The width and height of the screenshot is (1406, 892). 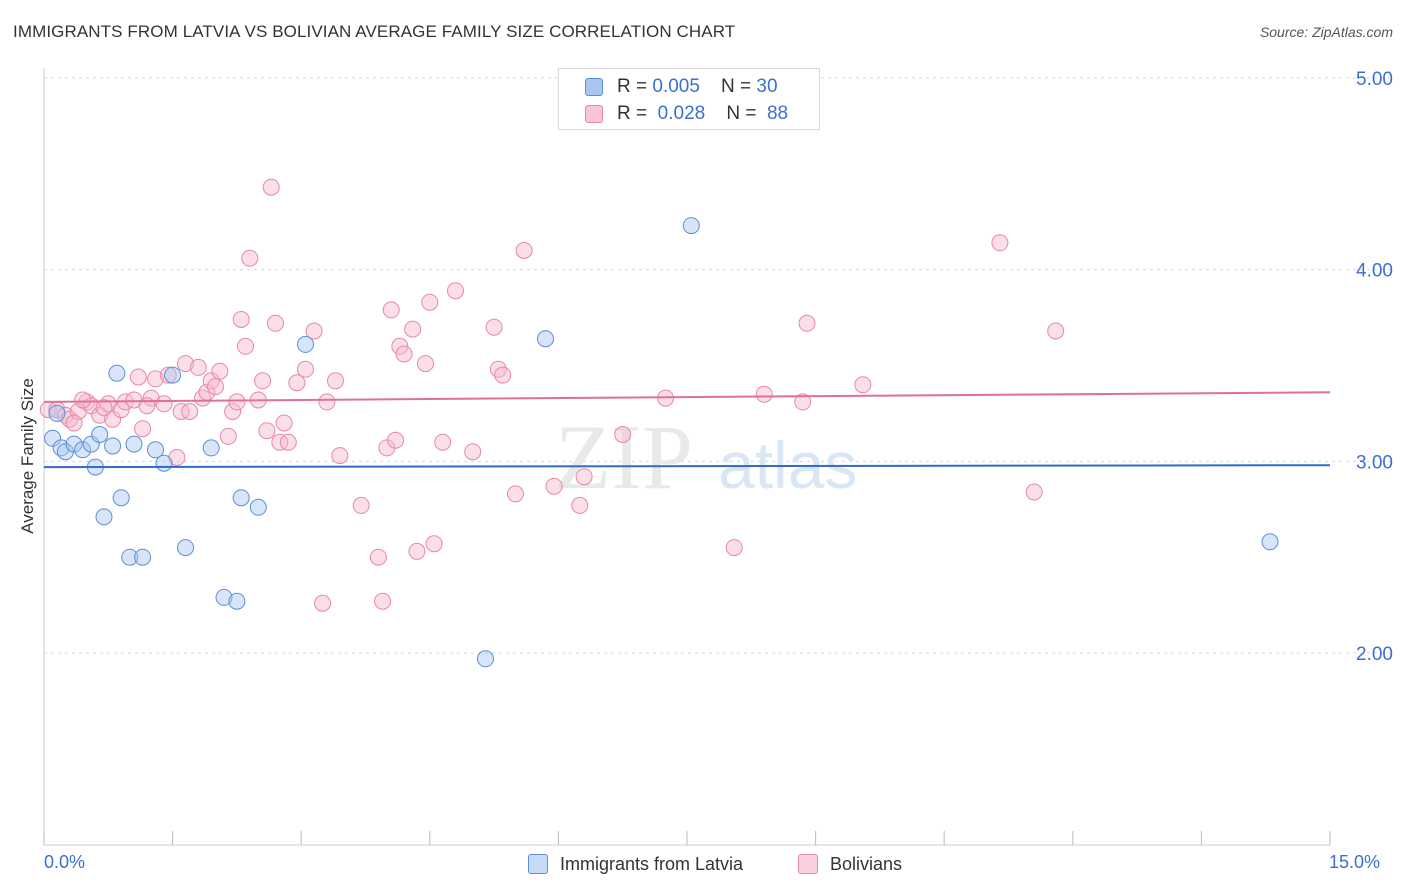 What do you see at coordinates (1374, 271) in the screenshot?
I see `y-tick-label-2: 4.00` at bounding box center [1374, 271].